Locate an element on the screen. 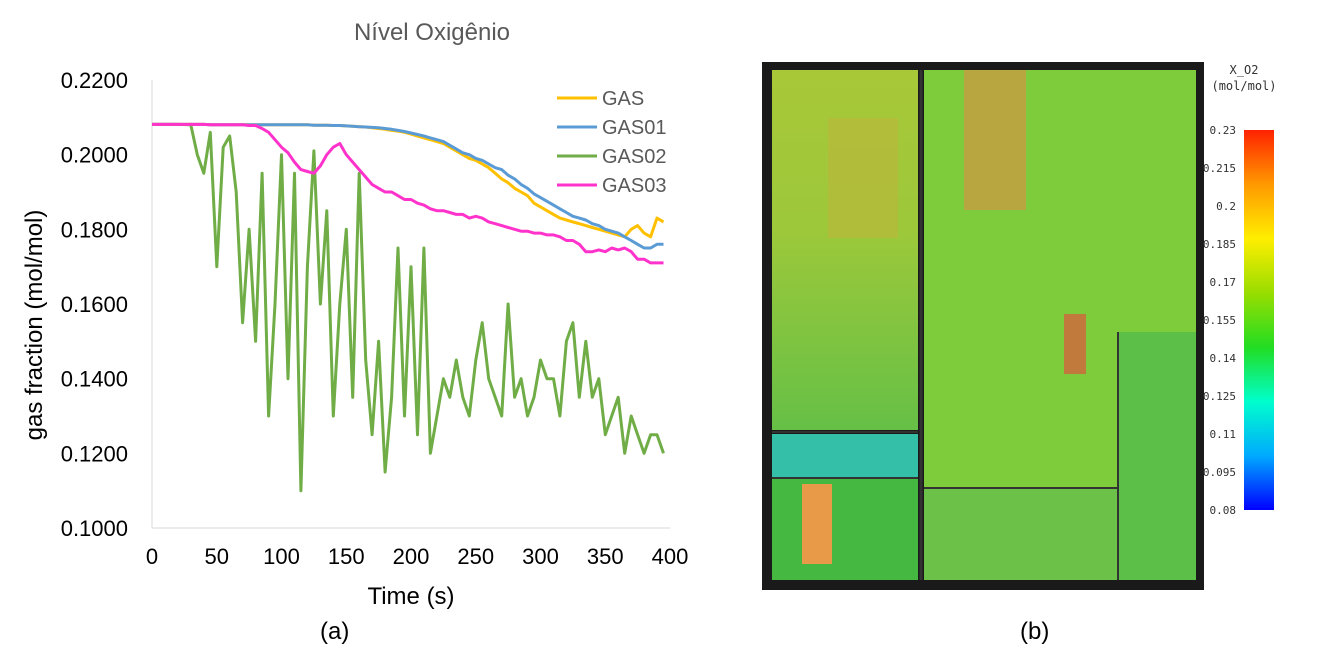  legend-label-gas03: GAS03 is located at coordinates (634, 186).